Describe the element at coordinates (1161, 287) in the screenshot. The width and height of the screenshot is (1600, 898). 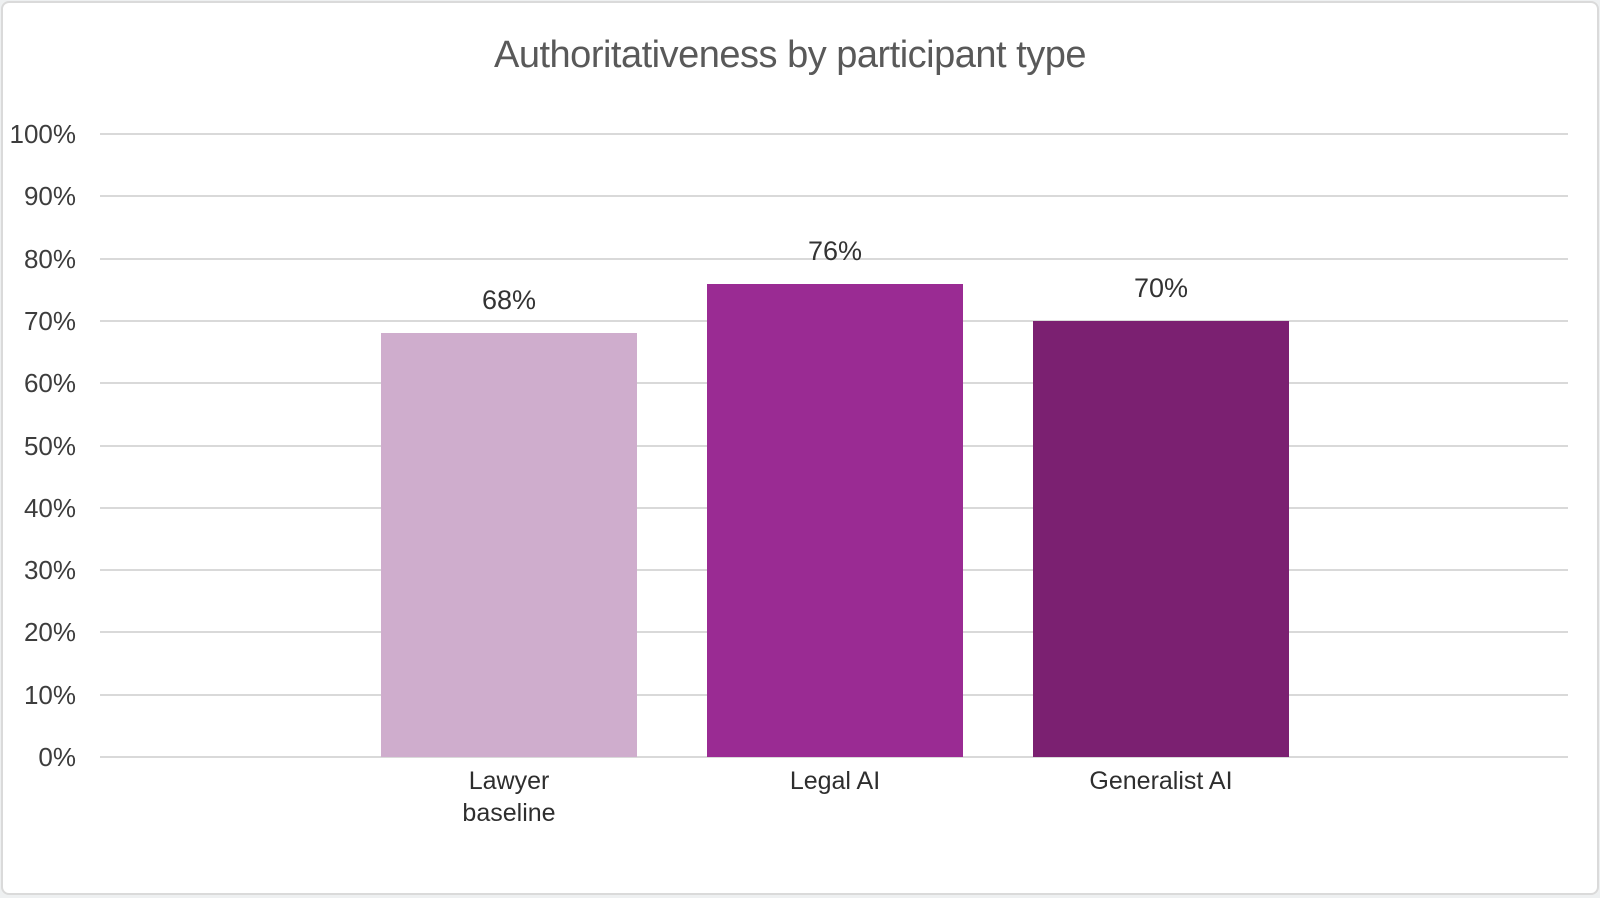
I see `data-label-generalist-ai: 70%` at that location.